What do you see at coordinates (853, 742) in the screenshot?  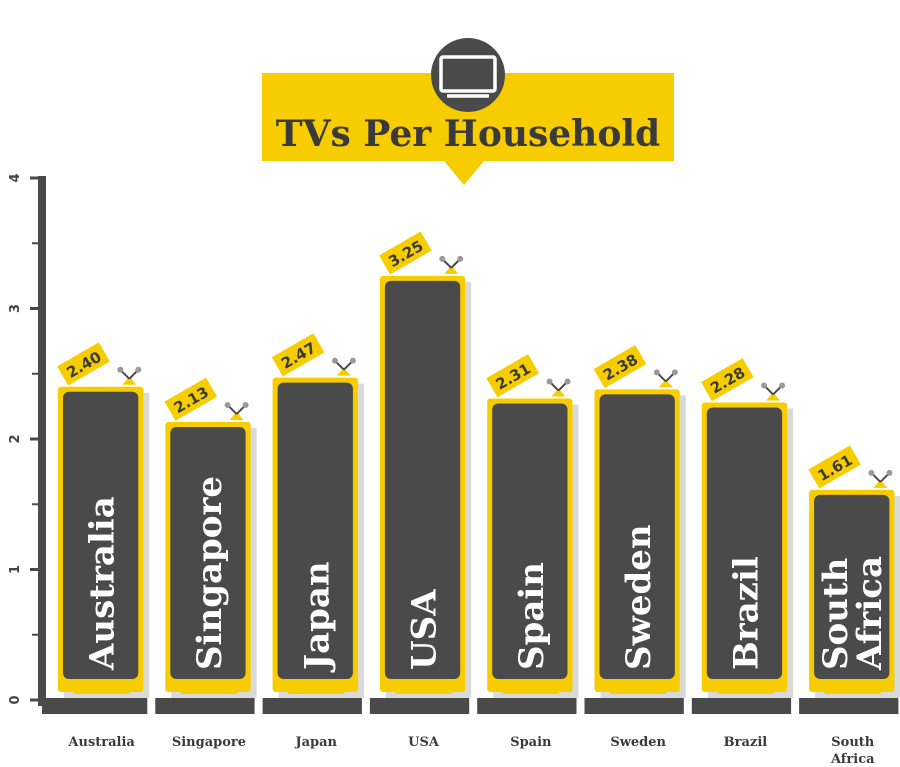 I see `x-category-label: South` at bounding box center [853, 742].